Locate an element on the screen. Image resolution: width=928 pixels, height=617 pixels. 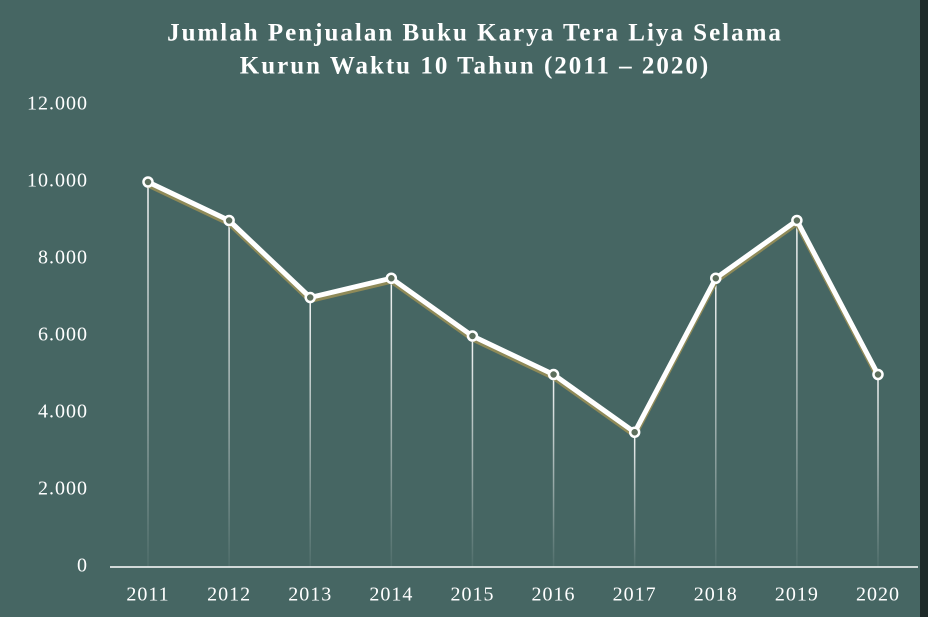
y-tick-label: 4.000 is located at coordinates (63, 412).